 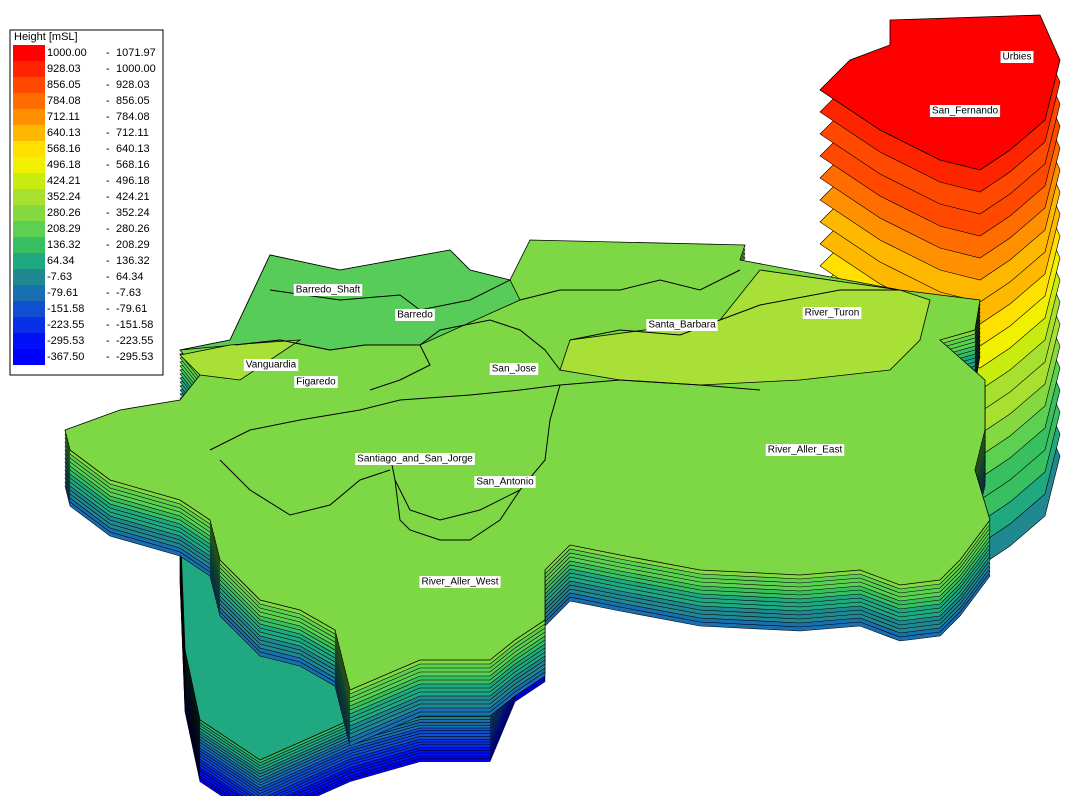 I want to click on region-label: Barredo_Shaft, so click(x=328, y=290).